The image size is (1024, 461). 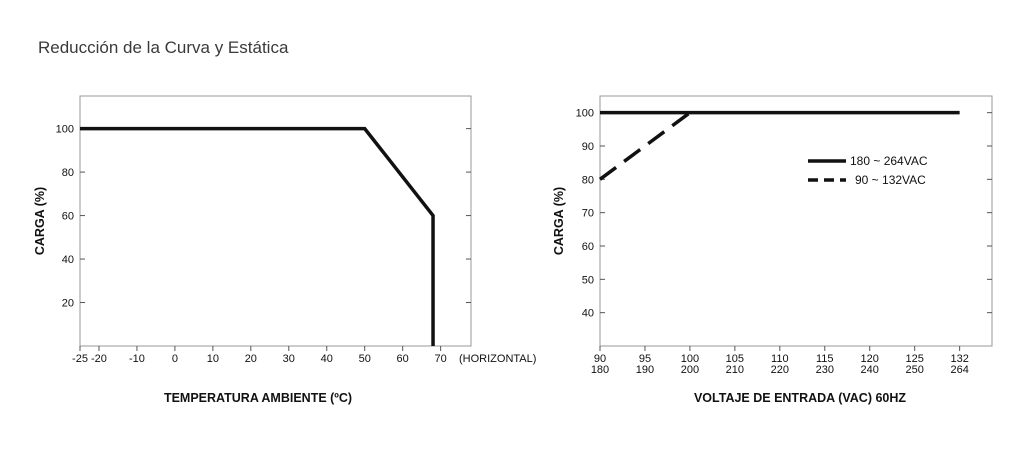 I want to click on temp-x-axis-title: TEMPERATURA AMBIENTE (ºC), so click(x=258, y=398).